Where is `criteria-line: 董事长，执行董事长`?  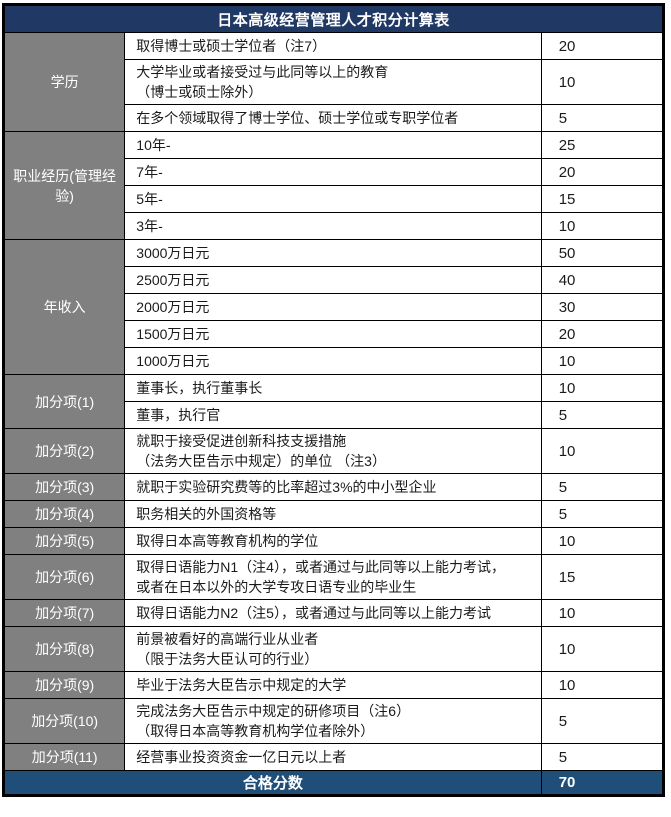
criteria-line: 董事长，执行董事长 is located at coordinates (199, 388).